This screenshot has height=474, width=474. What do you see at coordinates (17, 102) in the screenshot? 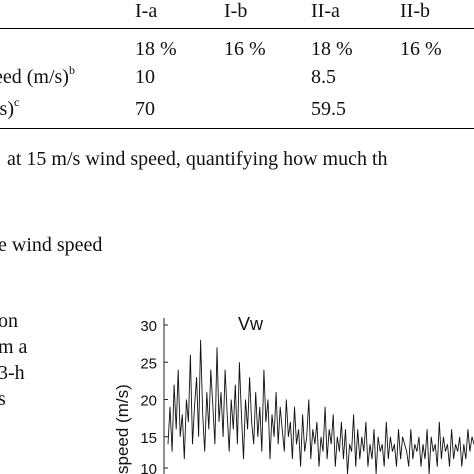
I see `row3-label-sup: c` at bounding box center [17, 102].